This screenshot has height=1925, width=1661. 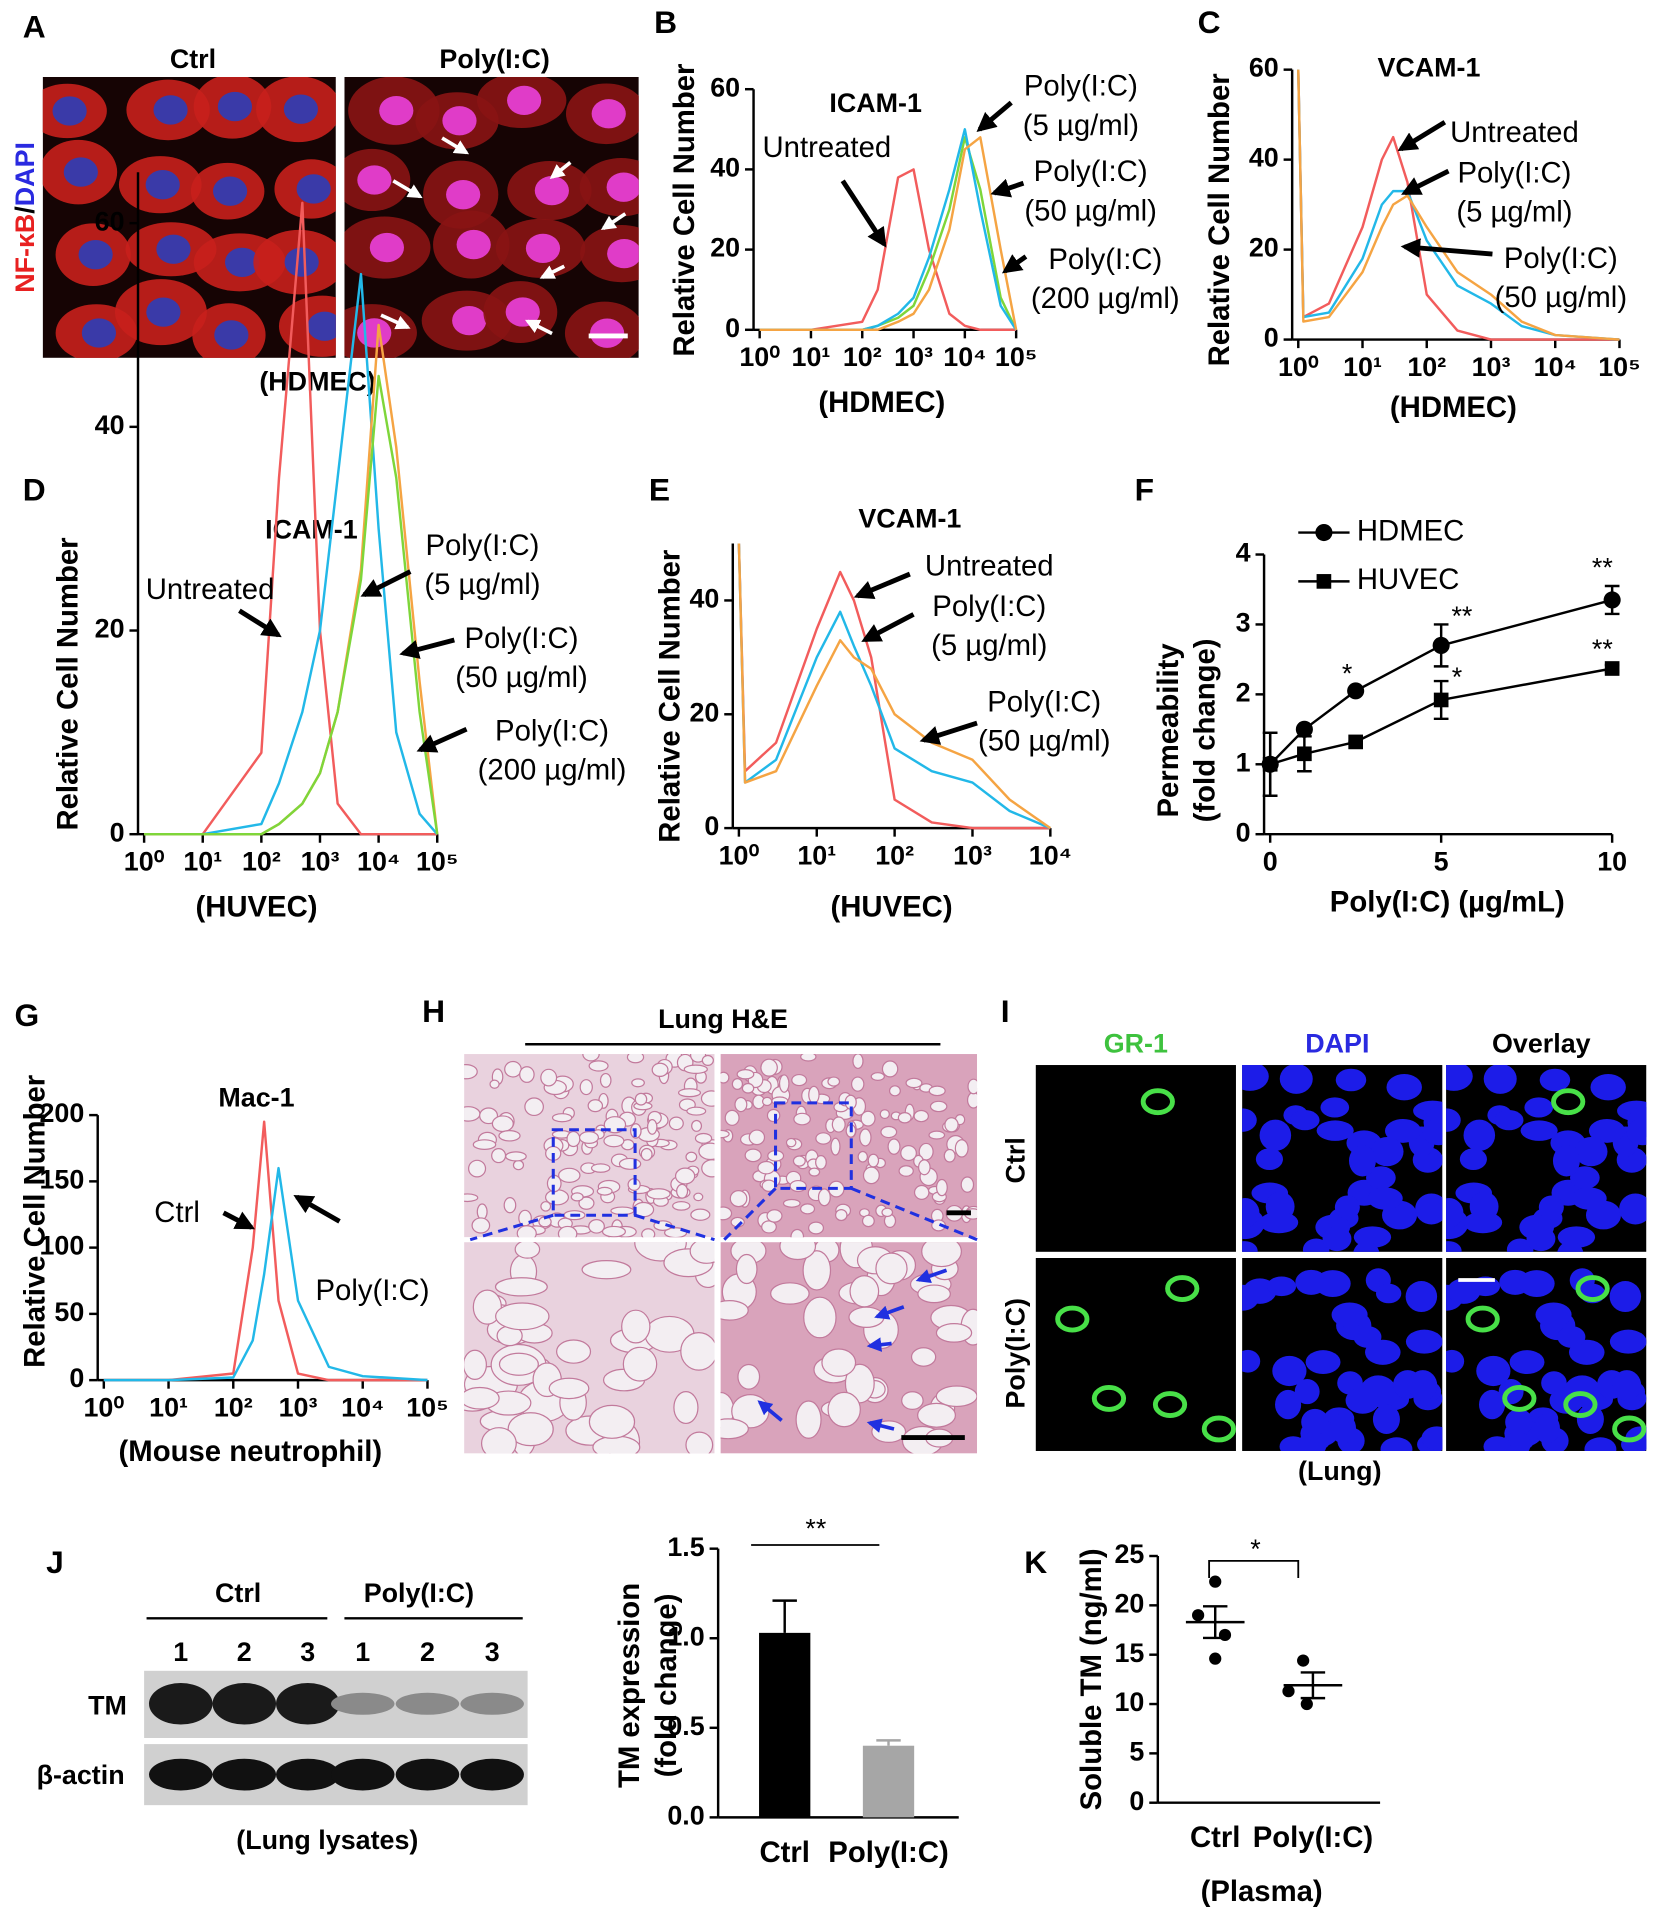 What do you see at coordinates (972, 856) in the screenshot?
I see `x-tick-label: 10³` at bounding box center [972, 856].